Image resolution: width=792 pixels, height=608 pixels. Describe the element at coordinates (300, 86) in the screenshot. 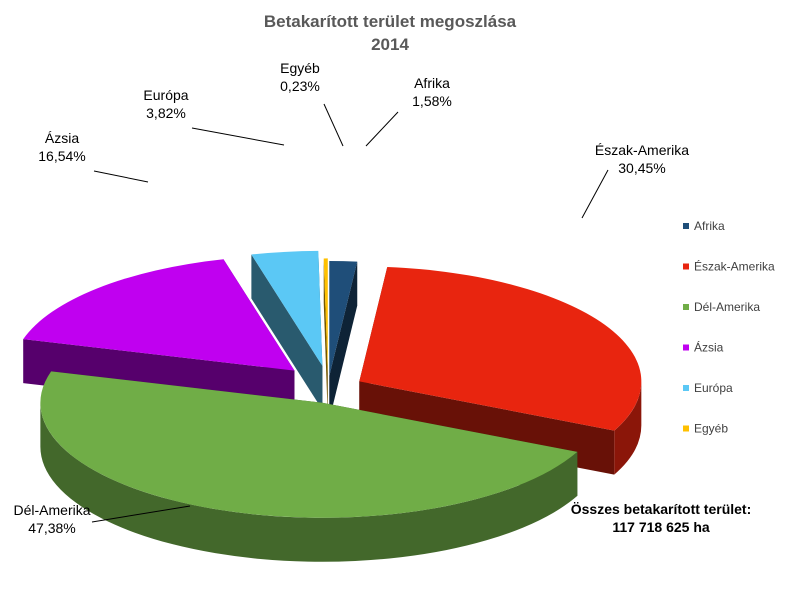

I see `data-label-value: 0,23%` at that location.